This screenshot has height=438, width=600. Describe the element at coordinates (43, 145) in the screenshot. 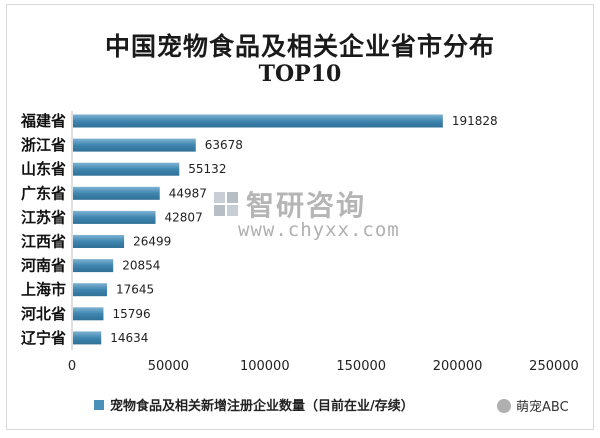

I see `category-label: 浙江省` at that location.